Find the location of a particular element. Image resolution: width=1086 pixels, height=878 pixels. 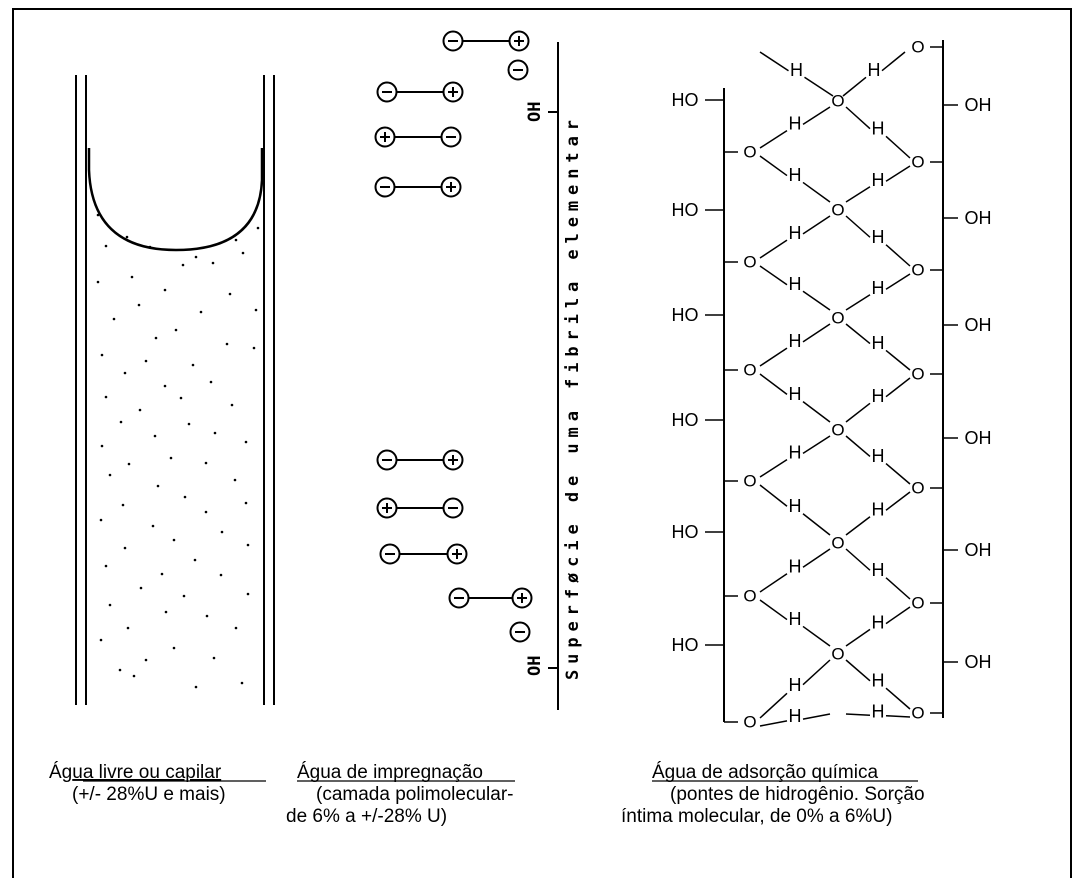

water-dots is located at coordinates (178, 451).